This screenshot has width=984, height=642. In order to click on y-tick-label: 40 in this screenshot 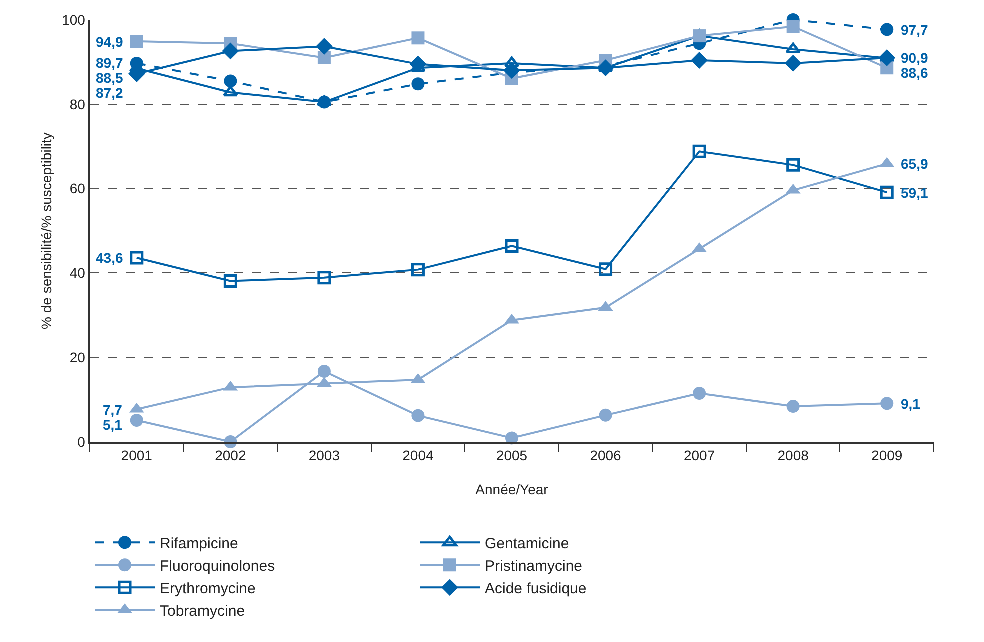, I will do `click(78, 273)`.